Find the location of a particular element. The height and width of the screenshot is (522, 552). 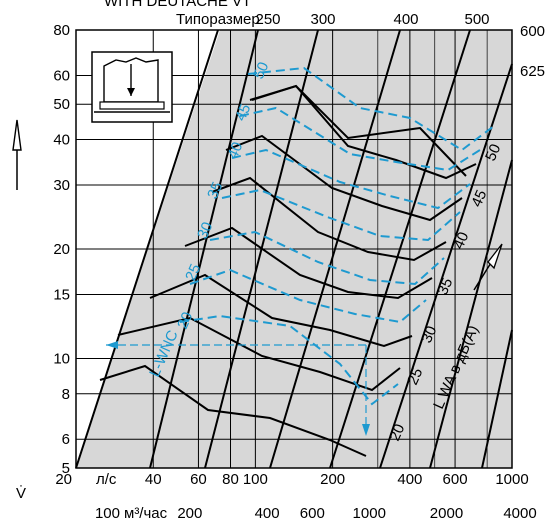

x-tick-label-m3h: 600 is located at coordinates (312, 513).